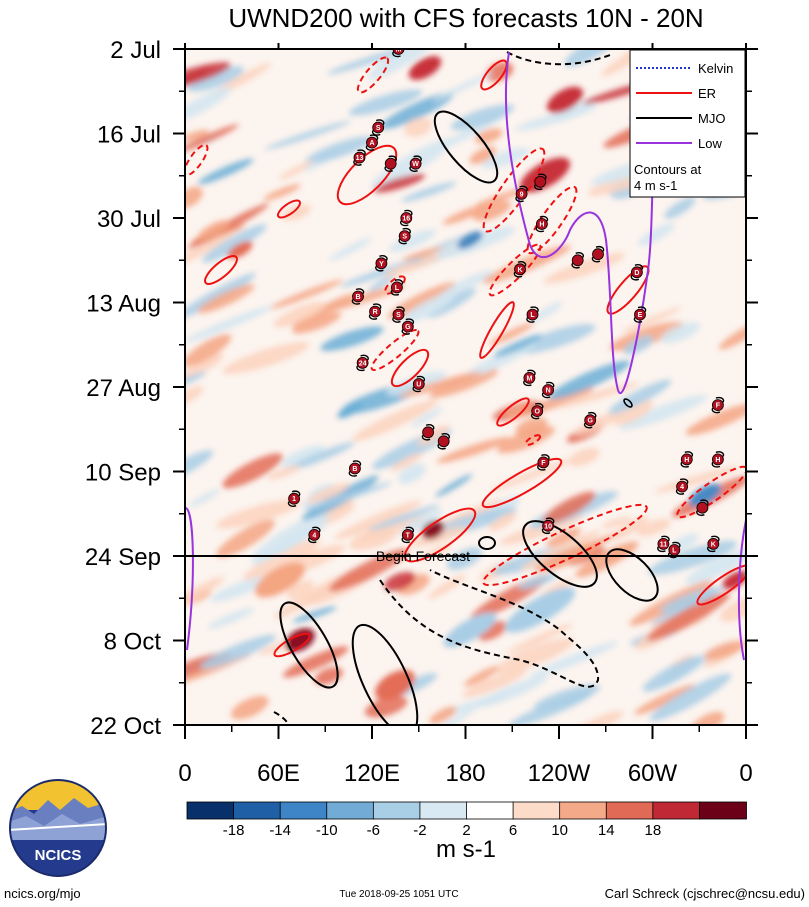 The width and height of the screenshot is (809, 907). I want to click on storm-label: G, so click(590, 421).